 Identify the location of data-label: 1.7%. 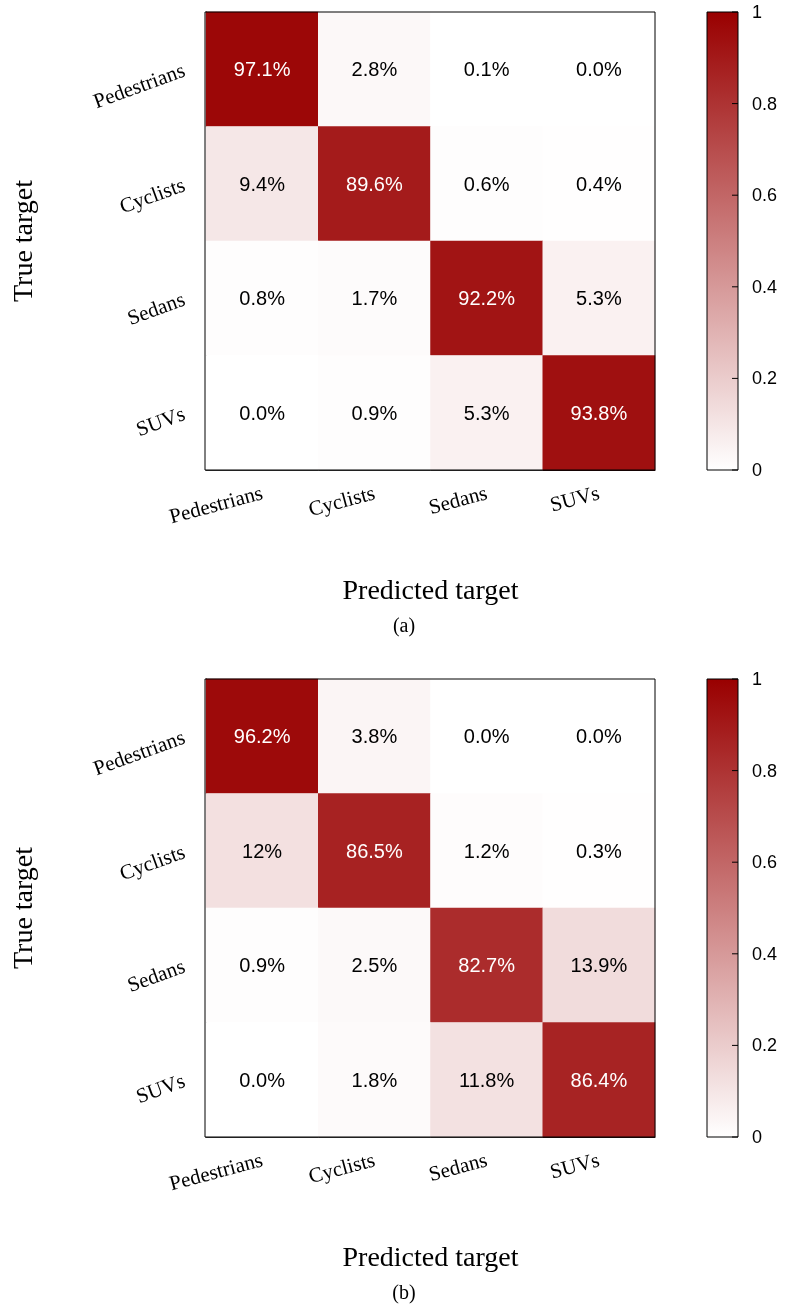
(374, 298).